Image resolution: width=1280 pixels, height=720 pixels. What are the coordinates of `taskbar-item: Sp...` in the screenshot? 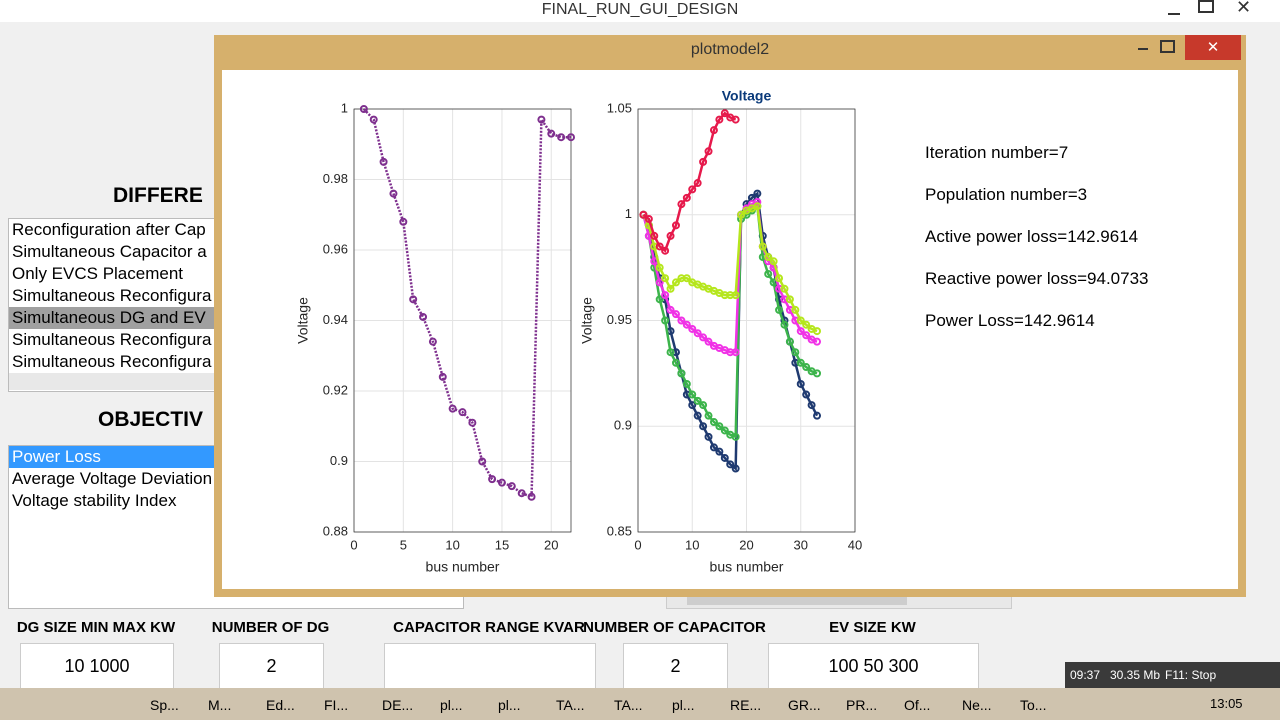 It's located at (164, 705).